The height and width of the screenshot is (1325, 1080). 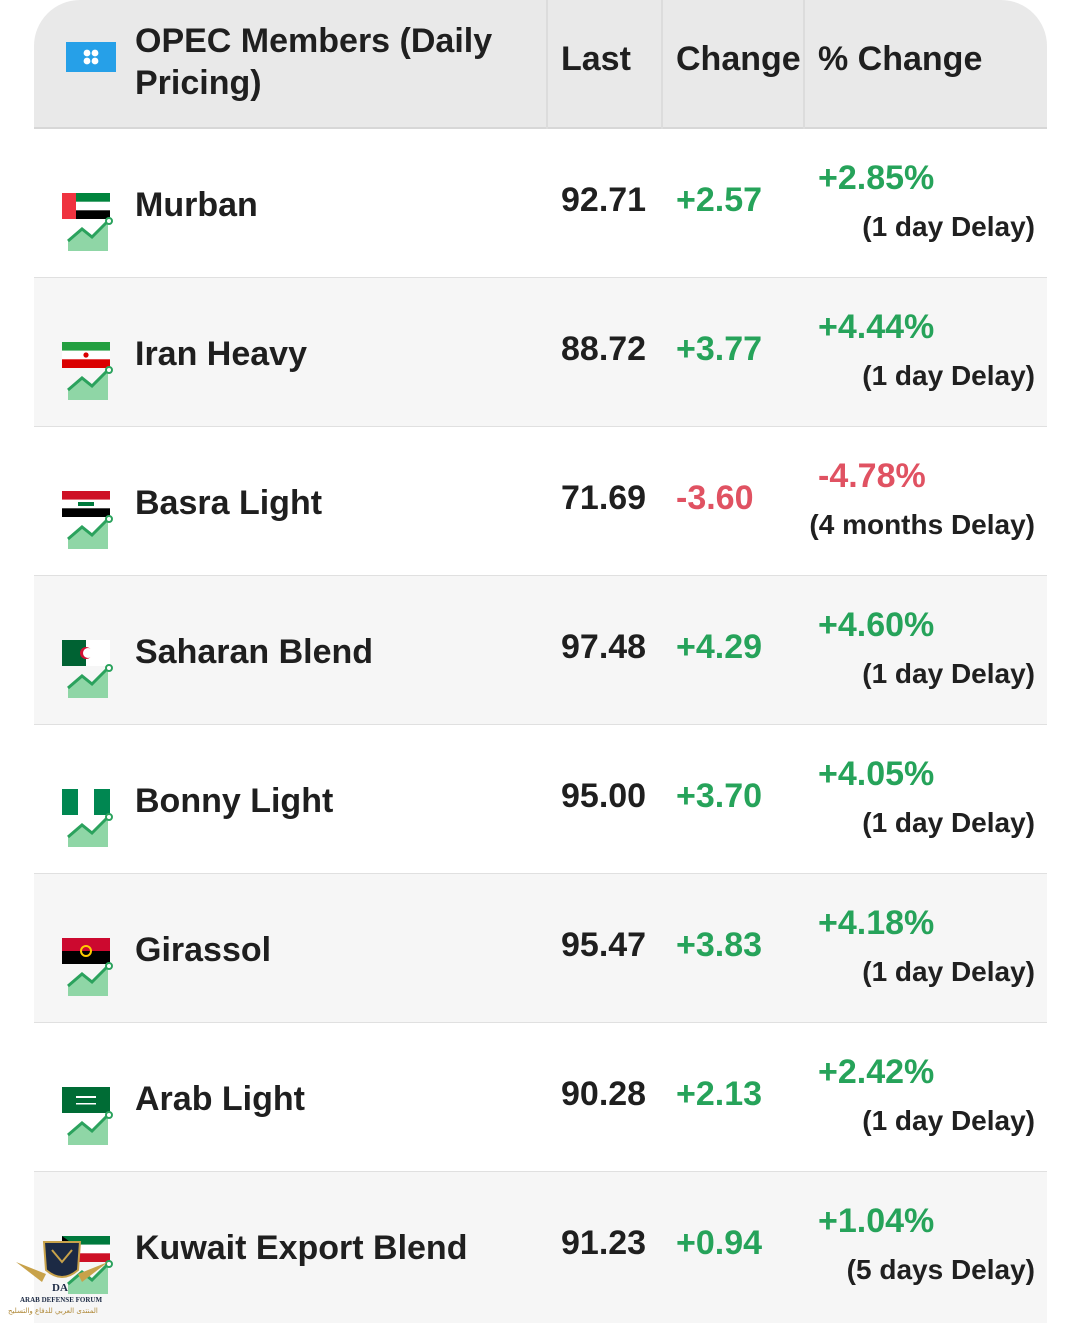 I want to click on blend-name: Basra Light, so click(x=229, y=503).